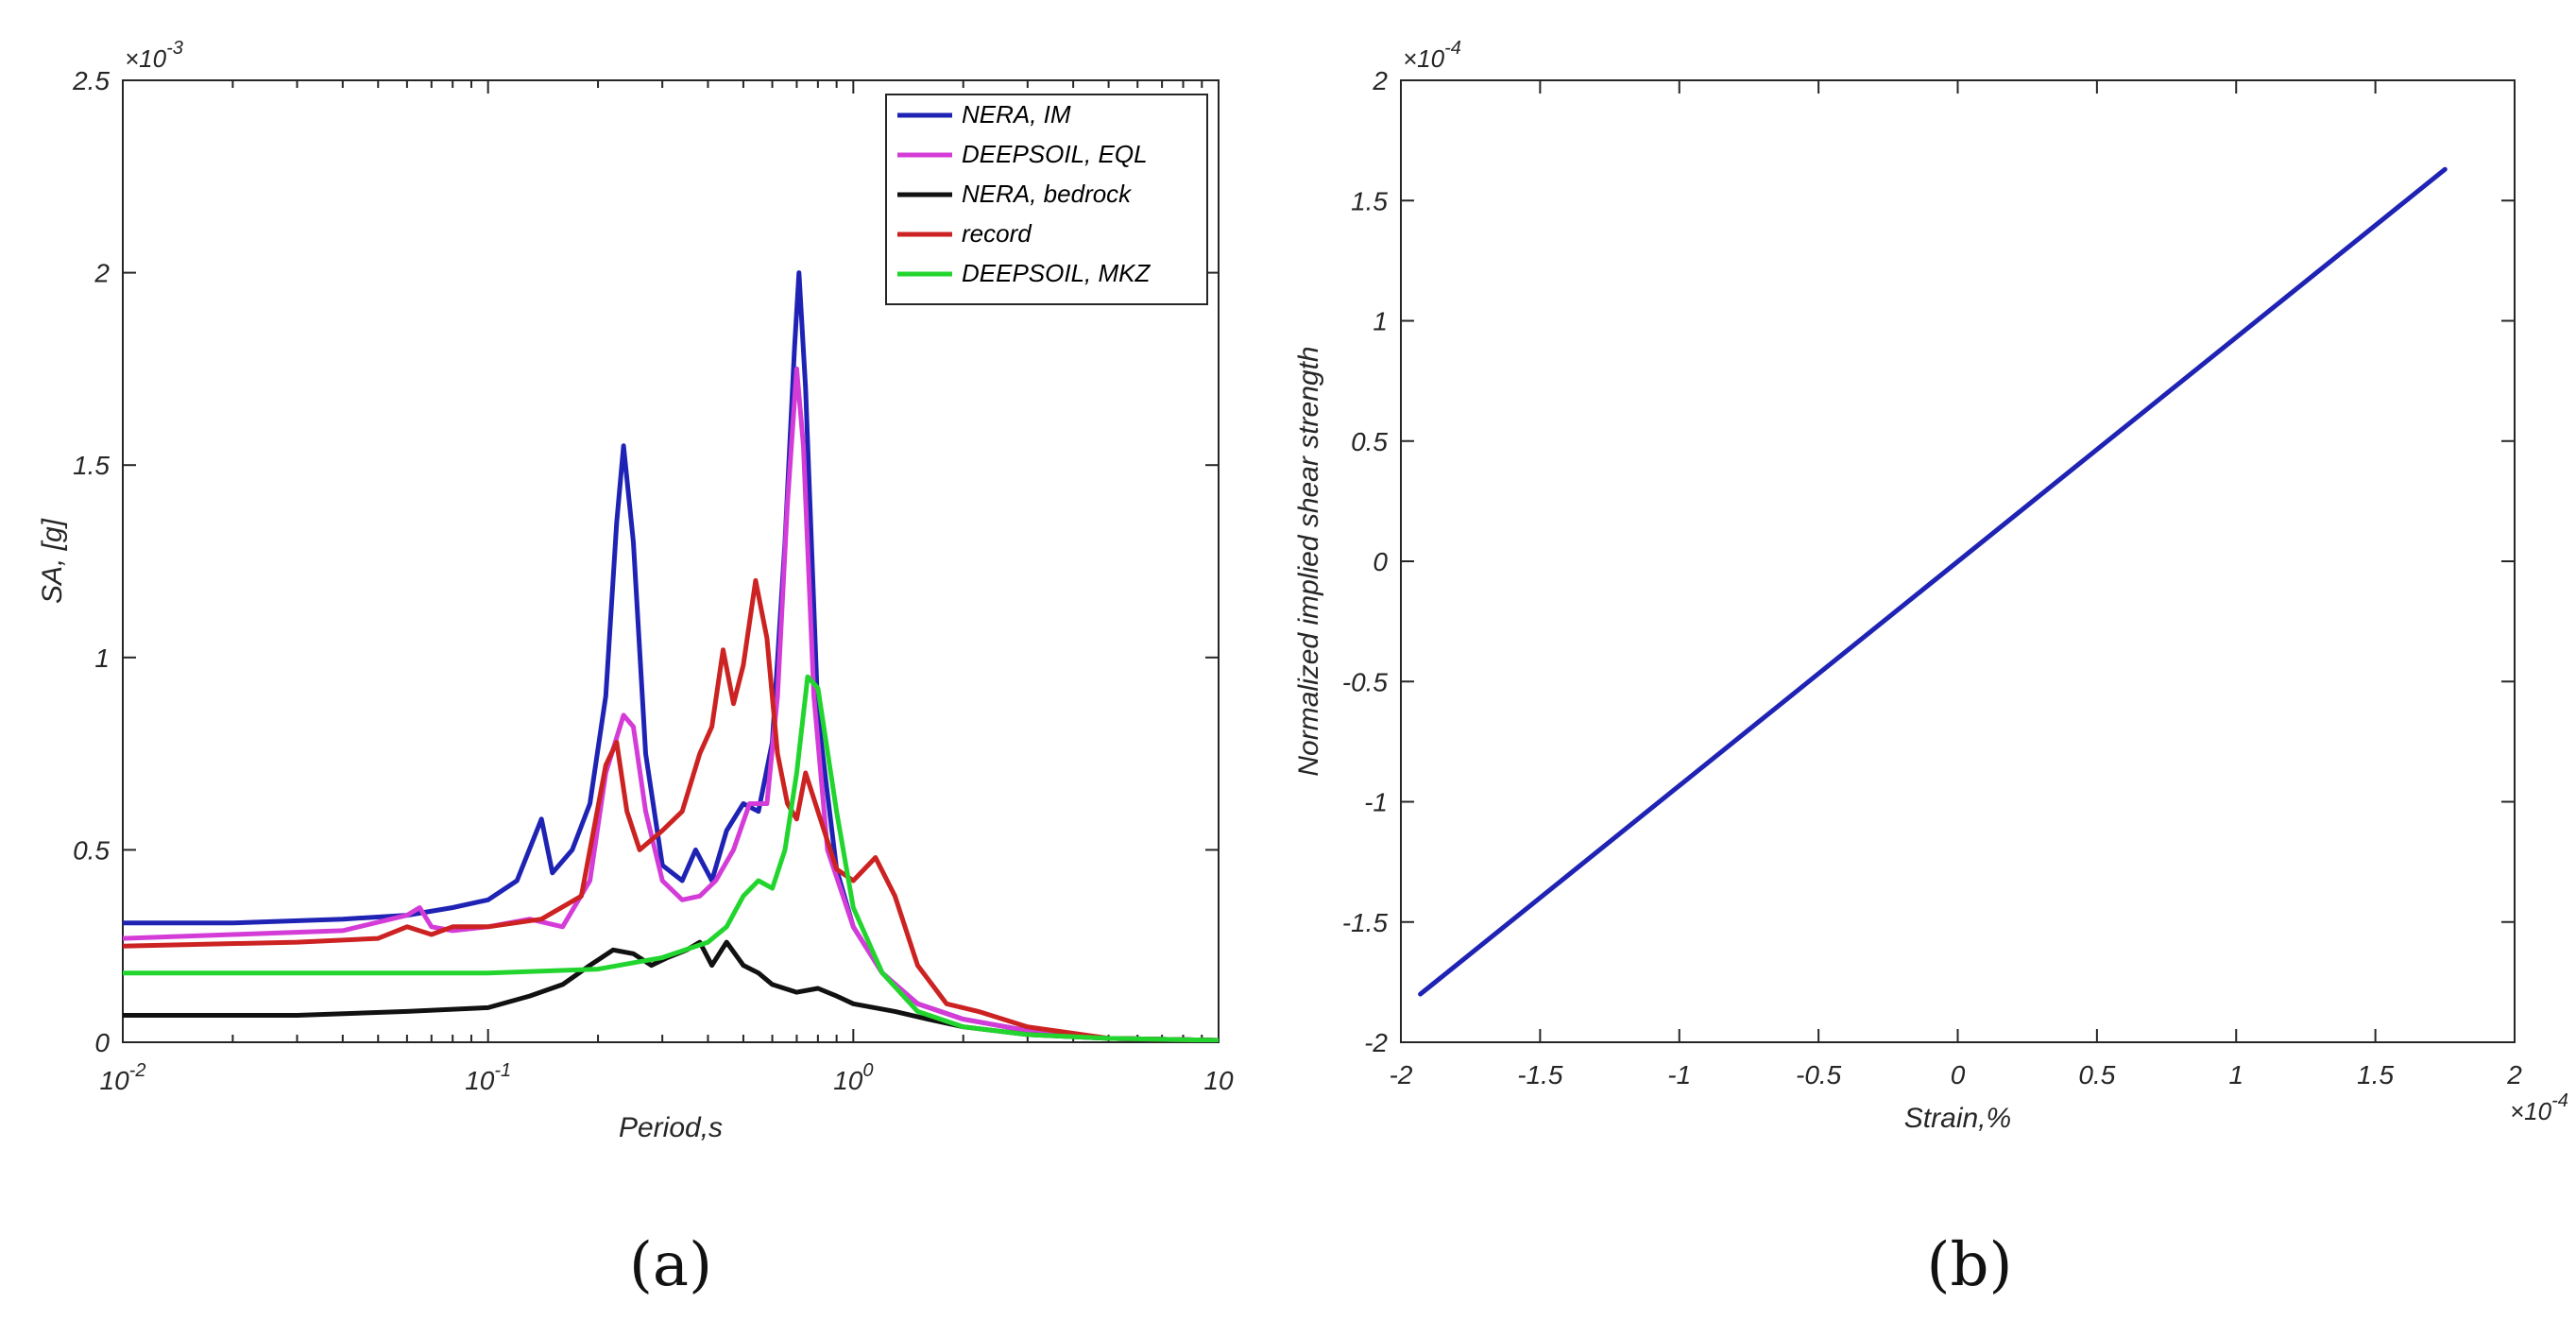 The height and width of the screenshot is (1321, 2576). Describe the element at coordinates (1218, 1080) in the screenshot. I see `x-tick-label-a: 10` at that location.